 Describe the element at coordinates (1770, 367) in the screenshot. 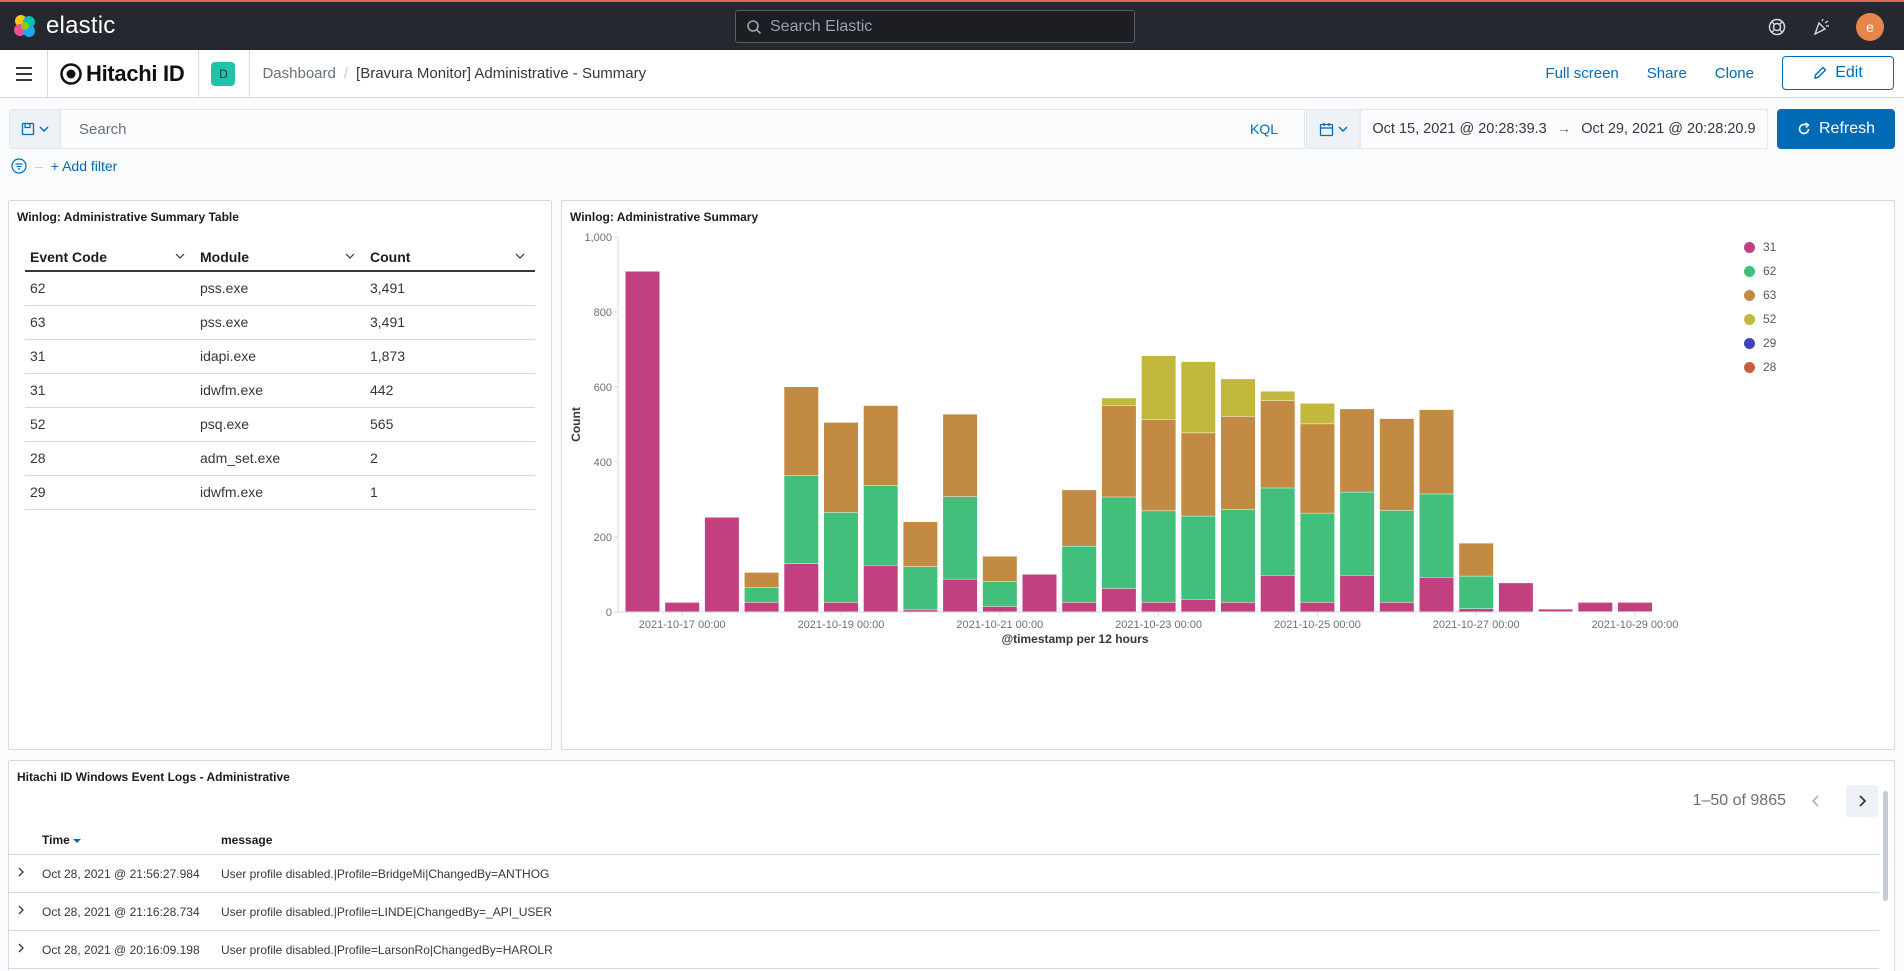

I see `legend-label: 28` at that location.